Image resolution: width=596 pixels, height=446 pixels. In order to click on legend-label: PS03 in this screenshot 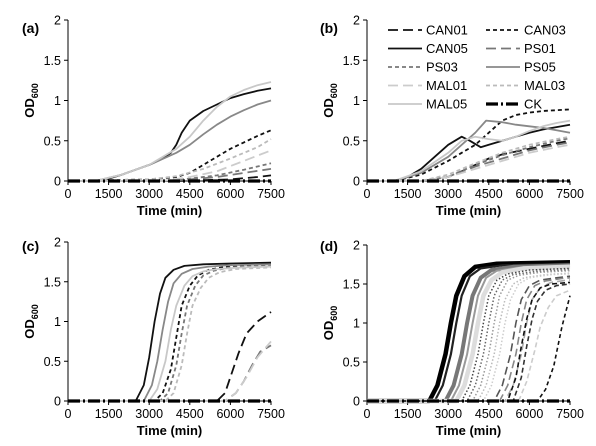, I will do `click(442, 67)`.